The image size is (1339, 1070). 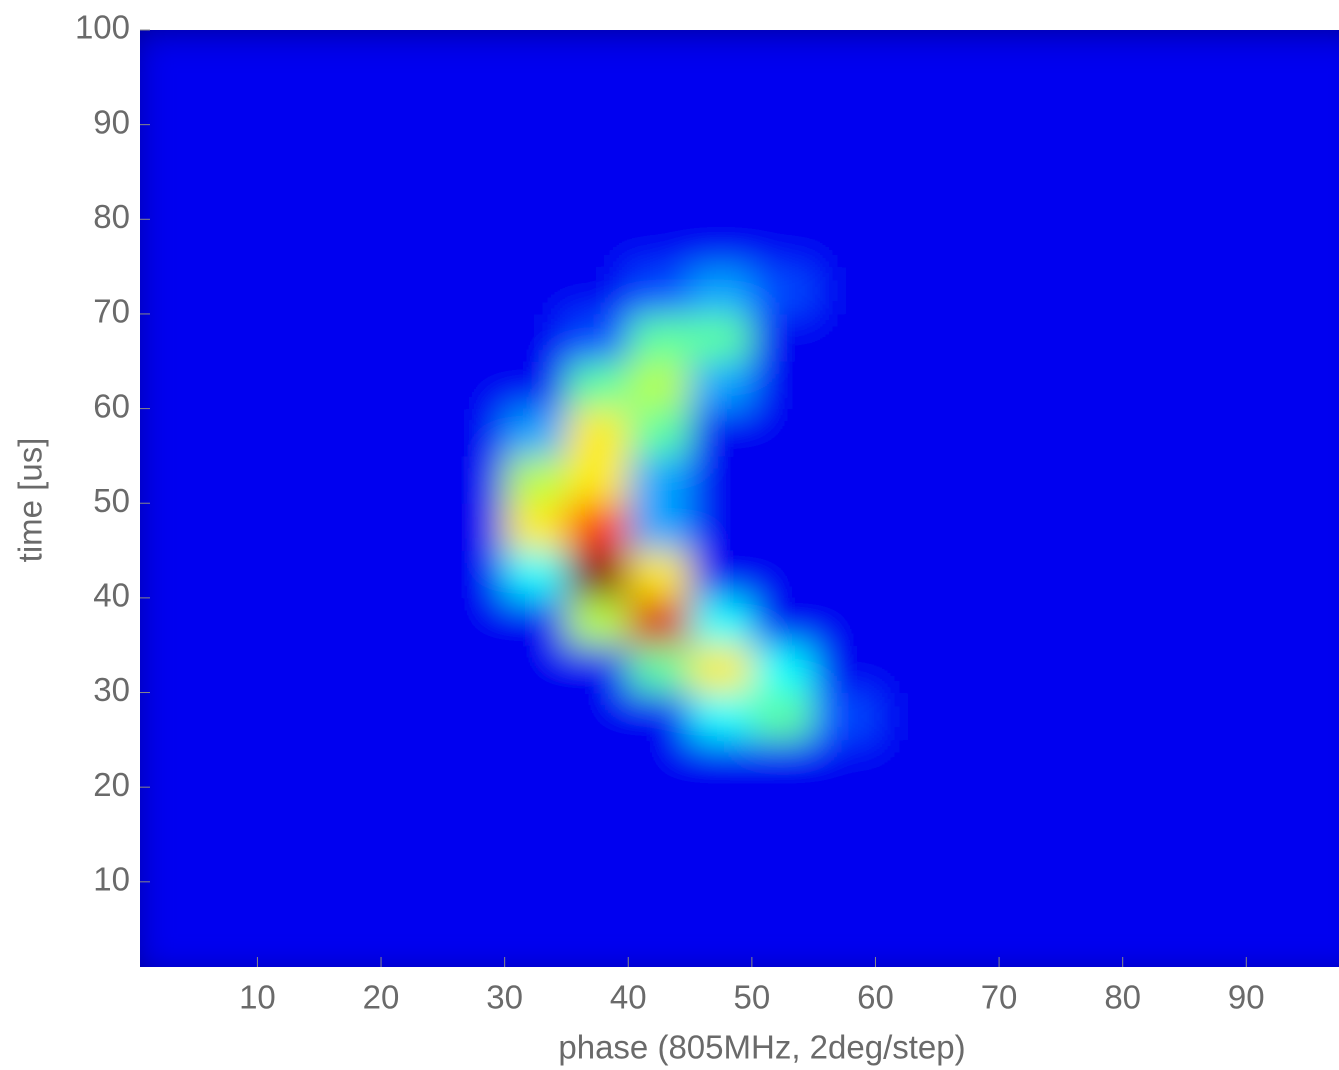 What do you see at coordinates (111, 689) in the screenshot?
I see `y-tick-label: 30` at bounding box center [111, 689].